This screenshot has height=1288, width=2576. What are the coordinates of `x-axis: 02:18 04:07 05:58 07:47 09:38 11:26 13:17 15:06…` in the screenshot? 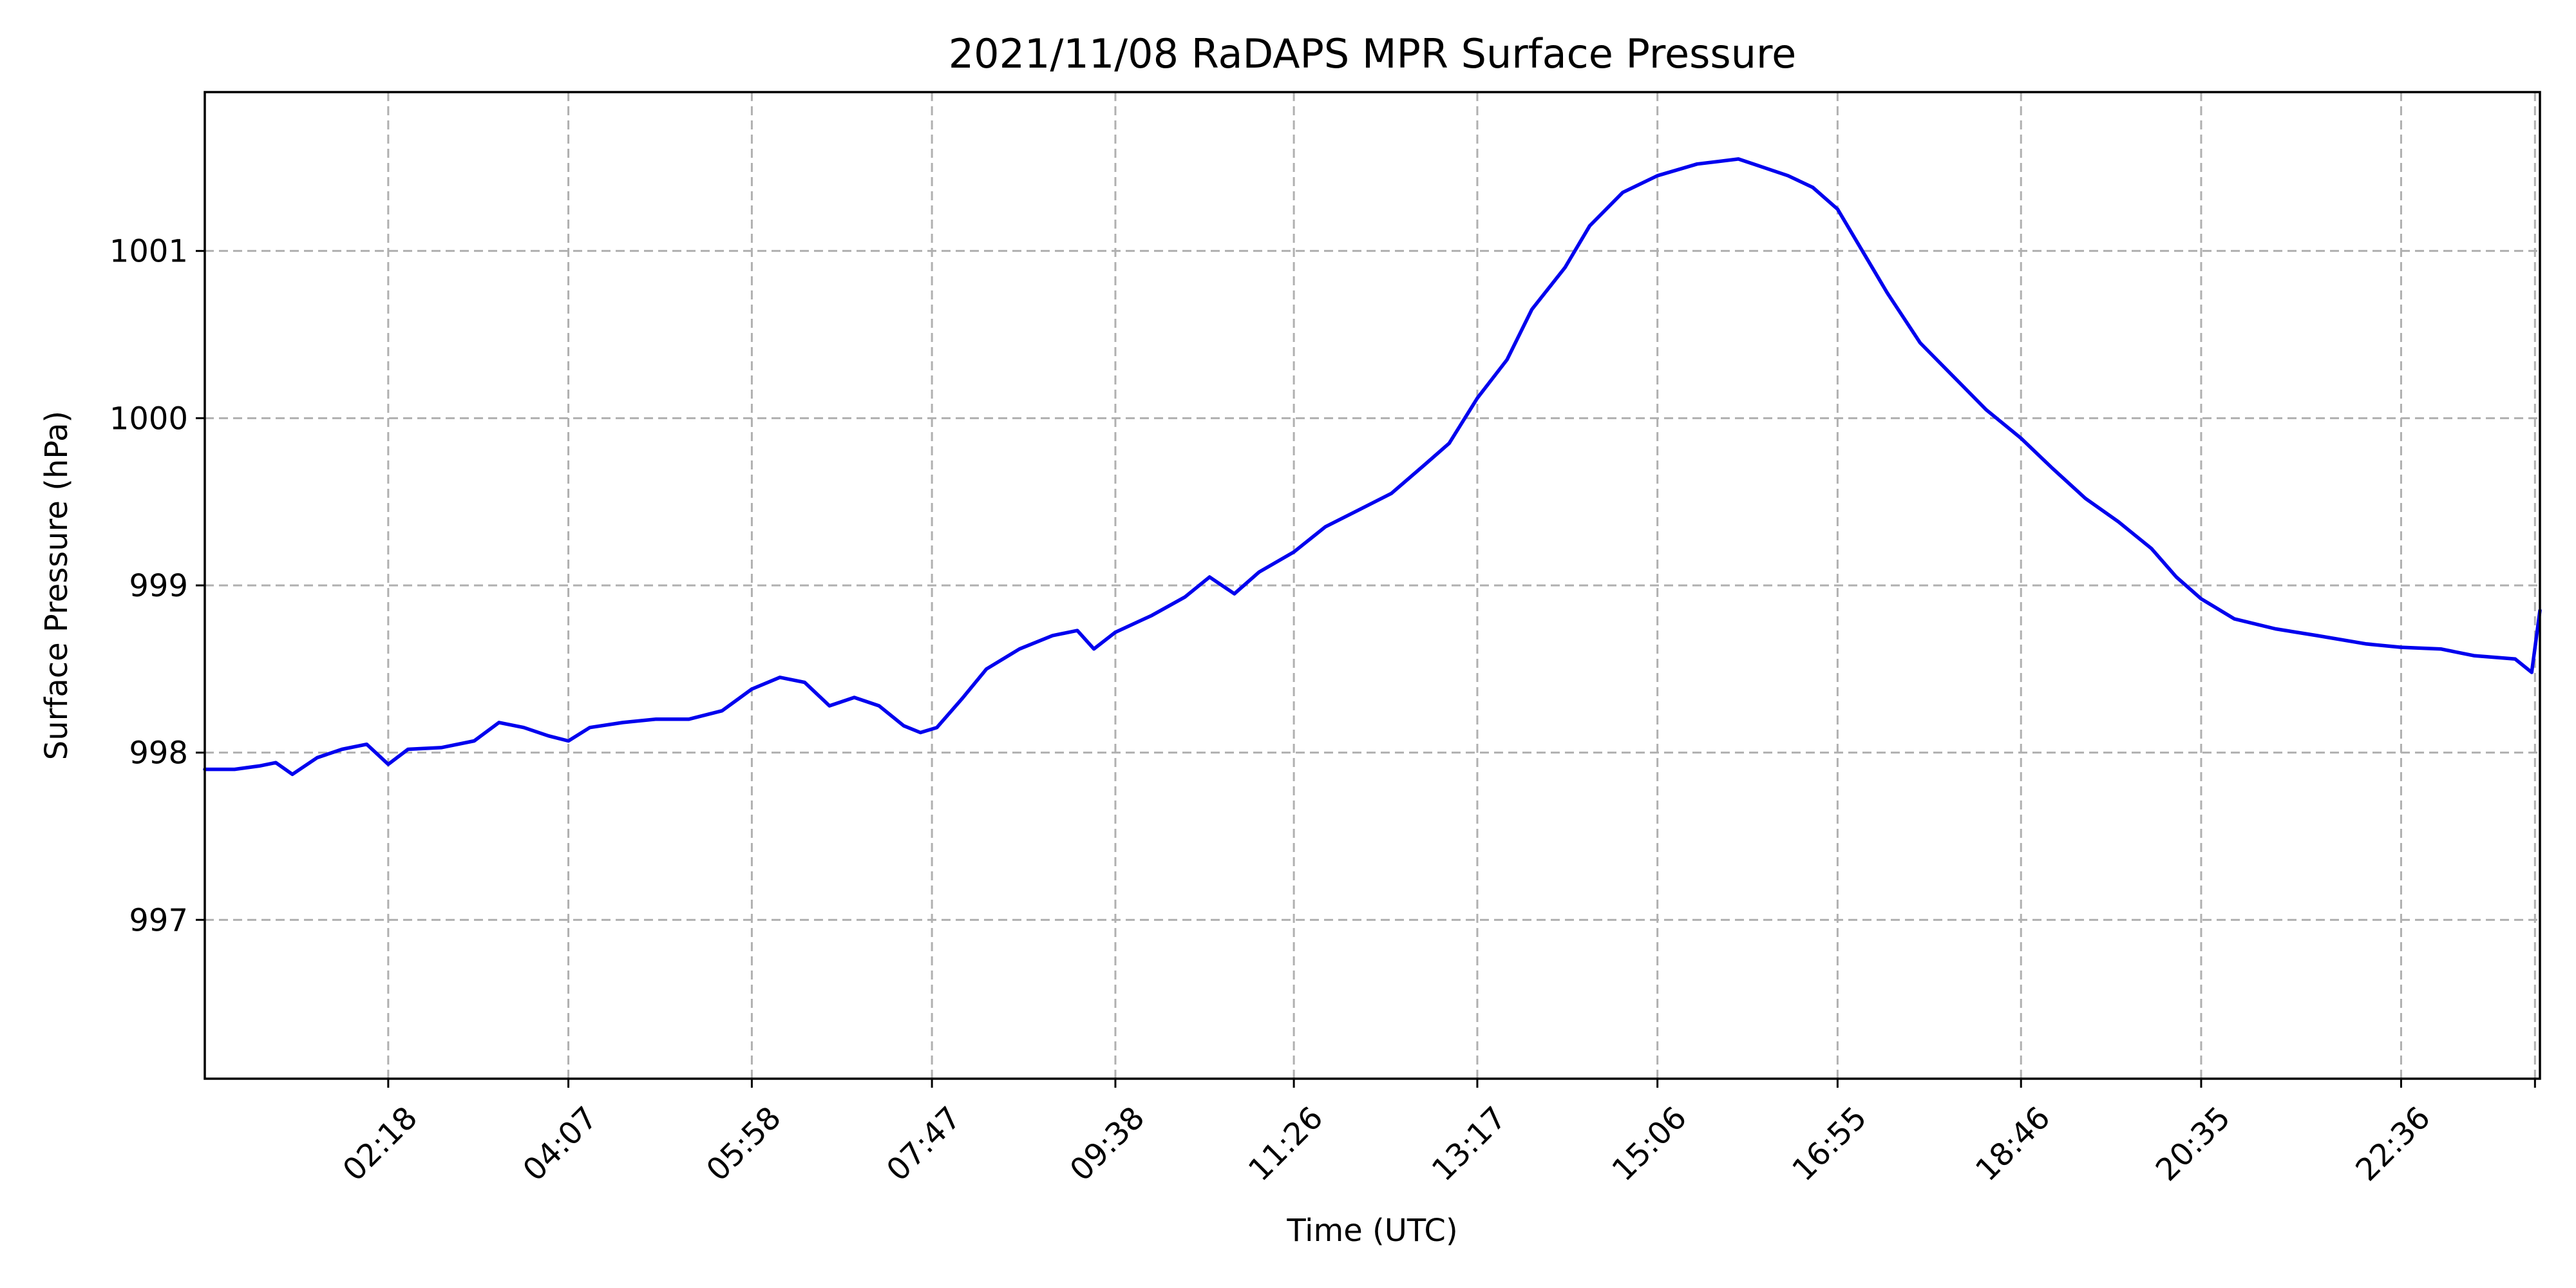 It's located at (1436, 1133).